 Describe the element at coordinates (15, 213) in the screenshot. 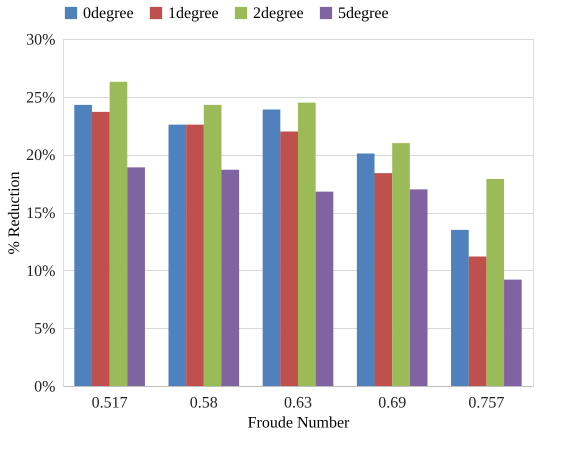

I see `y-axis-title: % Reduction` at that location.